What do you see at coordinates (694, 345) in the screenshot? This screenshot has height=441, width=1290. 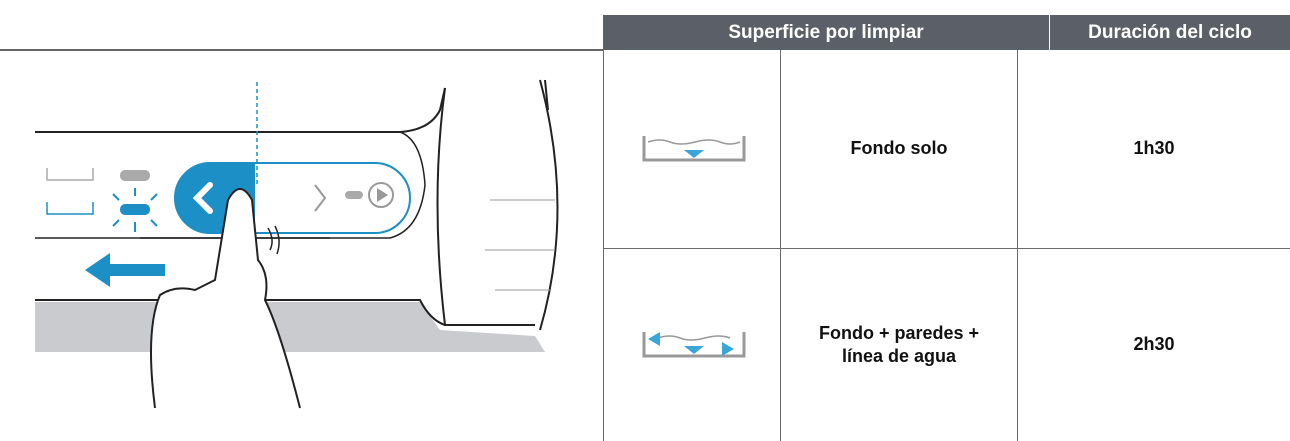 I see `icon-floor-walls` at bounding box center [694, 345].